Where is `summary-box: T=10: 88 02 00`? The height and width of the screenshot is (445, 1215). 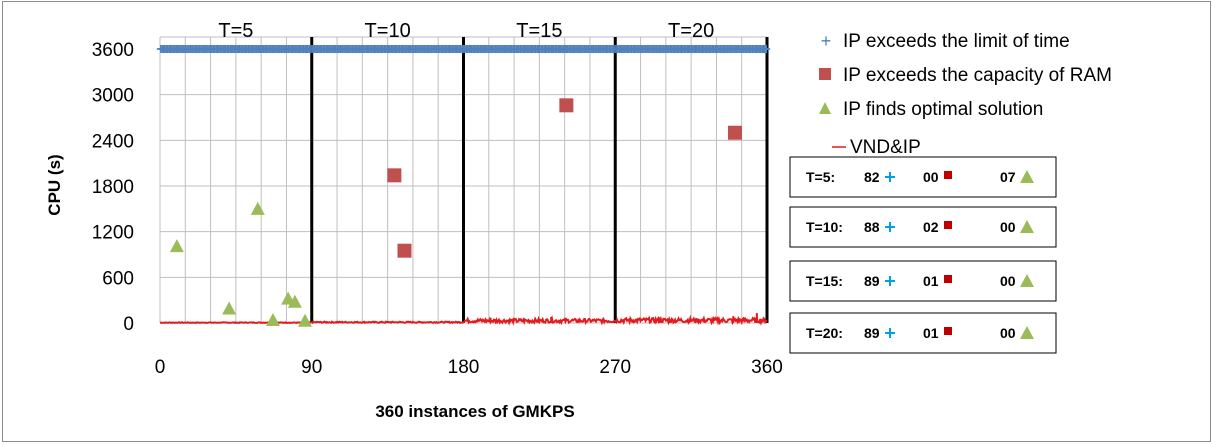 summary-box: T=10: 88 02 00 is located at coordinates (923, 227).